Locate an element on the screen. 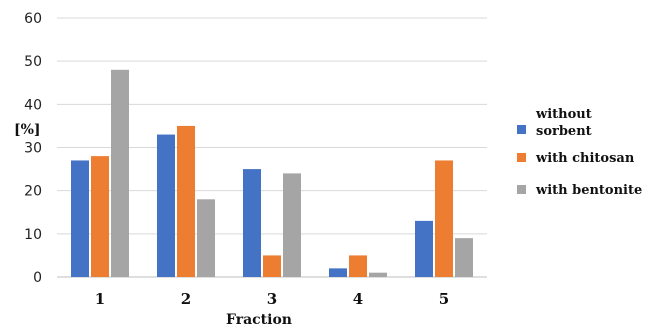 This screenshot has width=654, height=327. x-tick-label-1: 1 is located at coordinates (100, 299).